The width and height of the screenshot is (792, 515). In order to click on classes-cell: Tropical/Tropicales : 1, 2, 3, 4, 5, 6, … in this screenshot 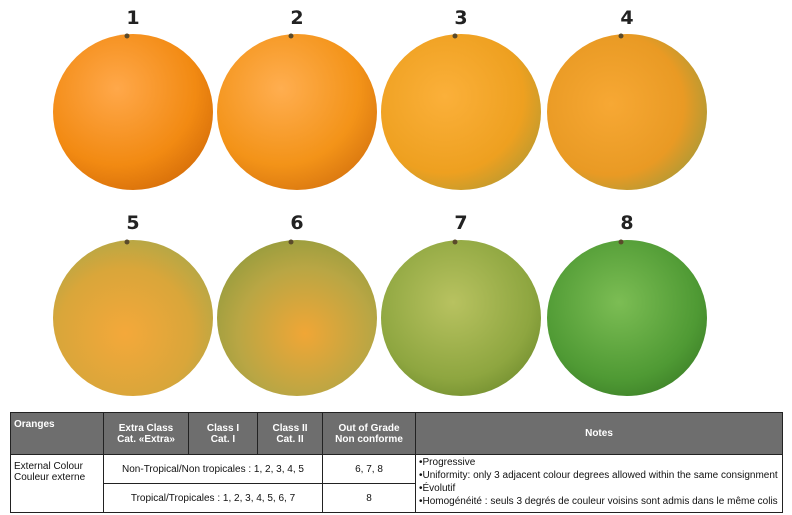, I will do `click(213, 498)`.